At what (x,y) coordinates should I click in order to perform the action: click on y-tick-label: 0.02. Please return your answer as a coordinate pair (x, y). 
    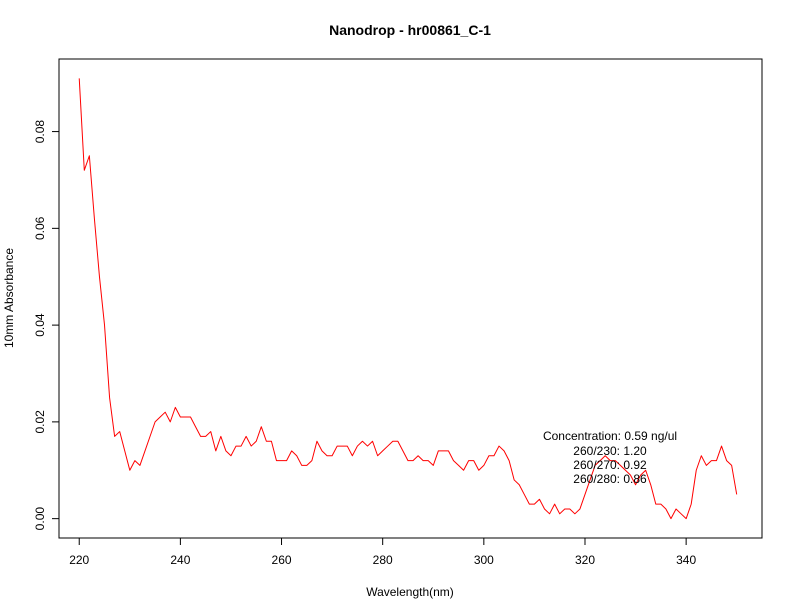
    Looking at the image, I should click on (40, 422).